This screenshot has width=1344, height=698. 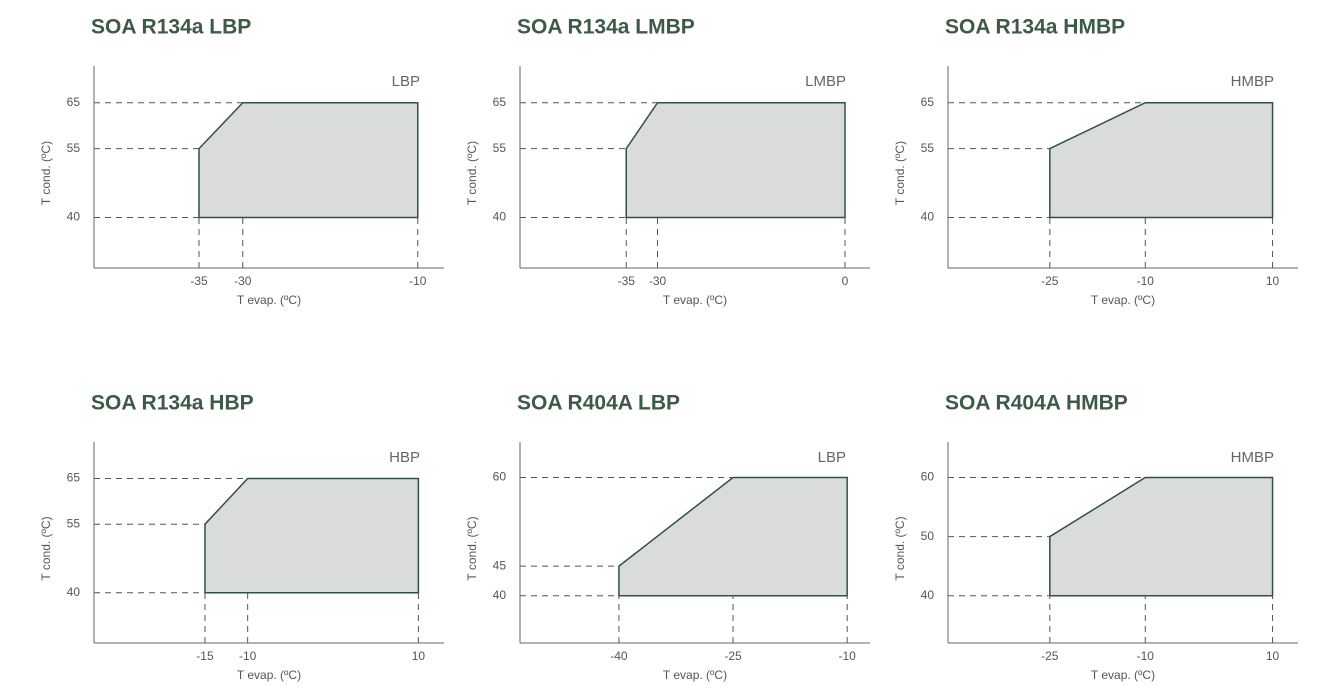 I want to click on envelope-label: LMBP, so click(x=825, y=81).